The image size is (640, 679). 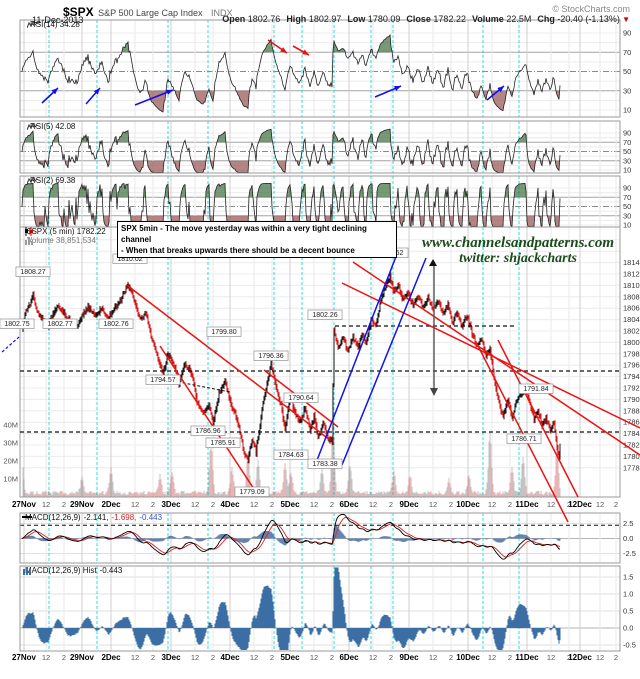 What do you see at coordinates (349, 504) in the screenshot?
I see `svg-text: 6Dec` at bounding box center [349, 504].